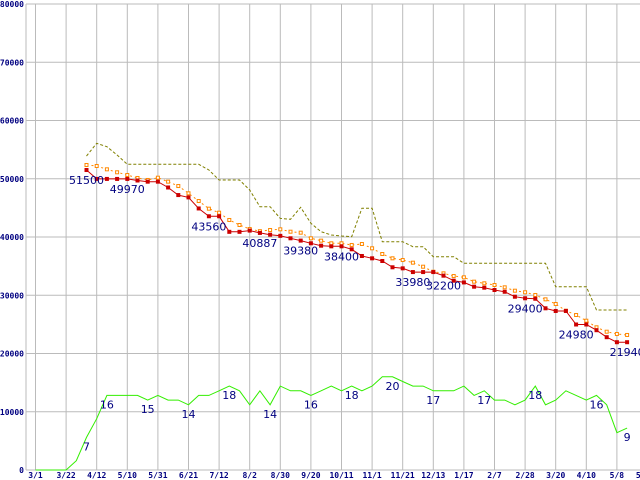 This screenshot has width=640, height=480. What do you see at coordinates (494, 475) in the screenshot?
I see `x-tick-label: 2/7` at bounding box center [494, 475].